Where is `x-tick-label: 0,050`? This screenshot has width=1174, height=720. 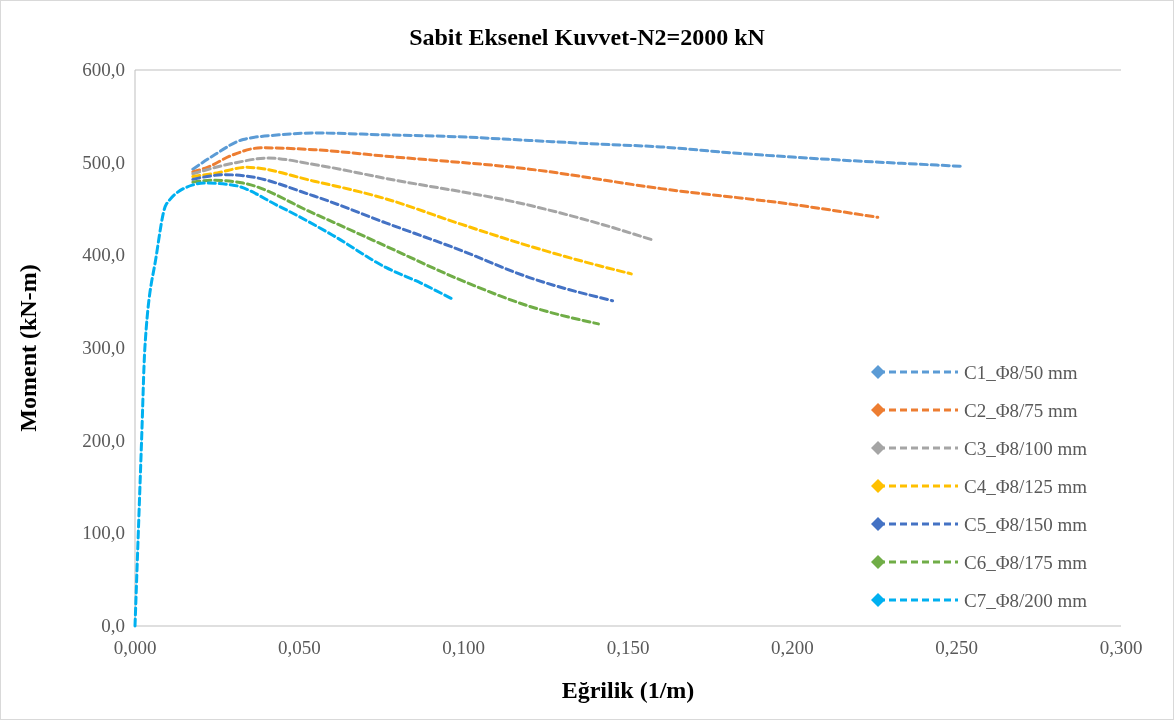 x-tick-label: 0,050 is located at coordinates (299, 647).